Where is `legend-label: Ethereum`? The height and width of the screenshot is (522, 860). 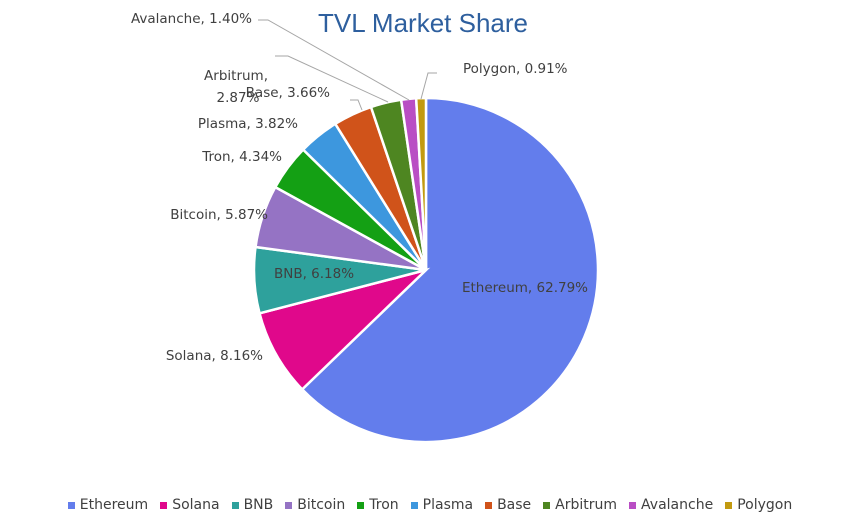 legend-label: Ethereum is located at coordinates (114, 505).